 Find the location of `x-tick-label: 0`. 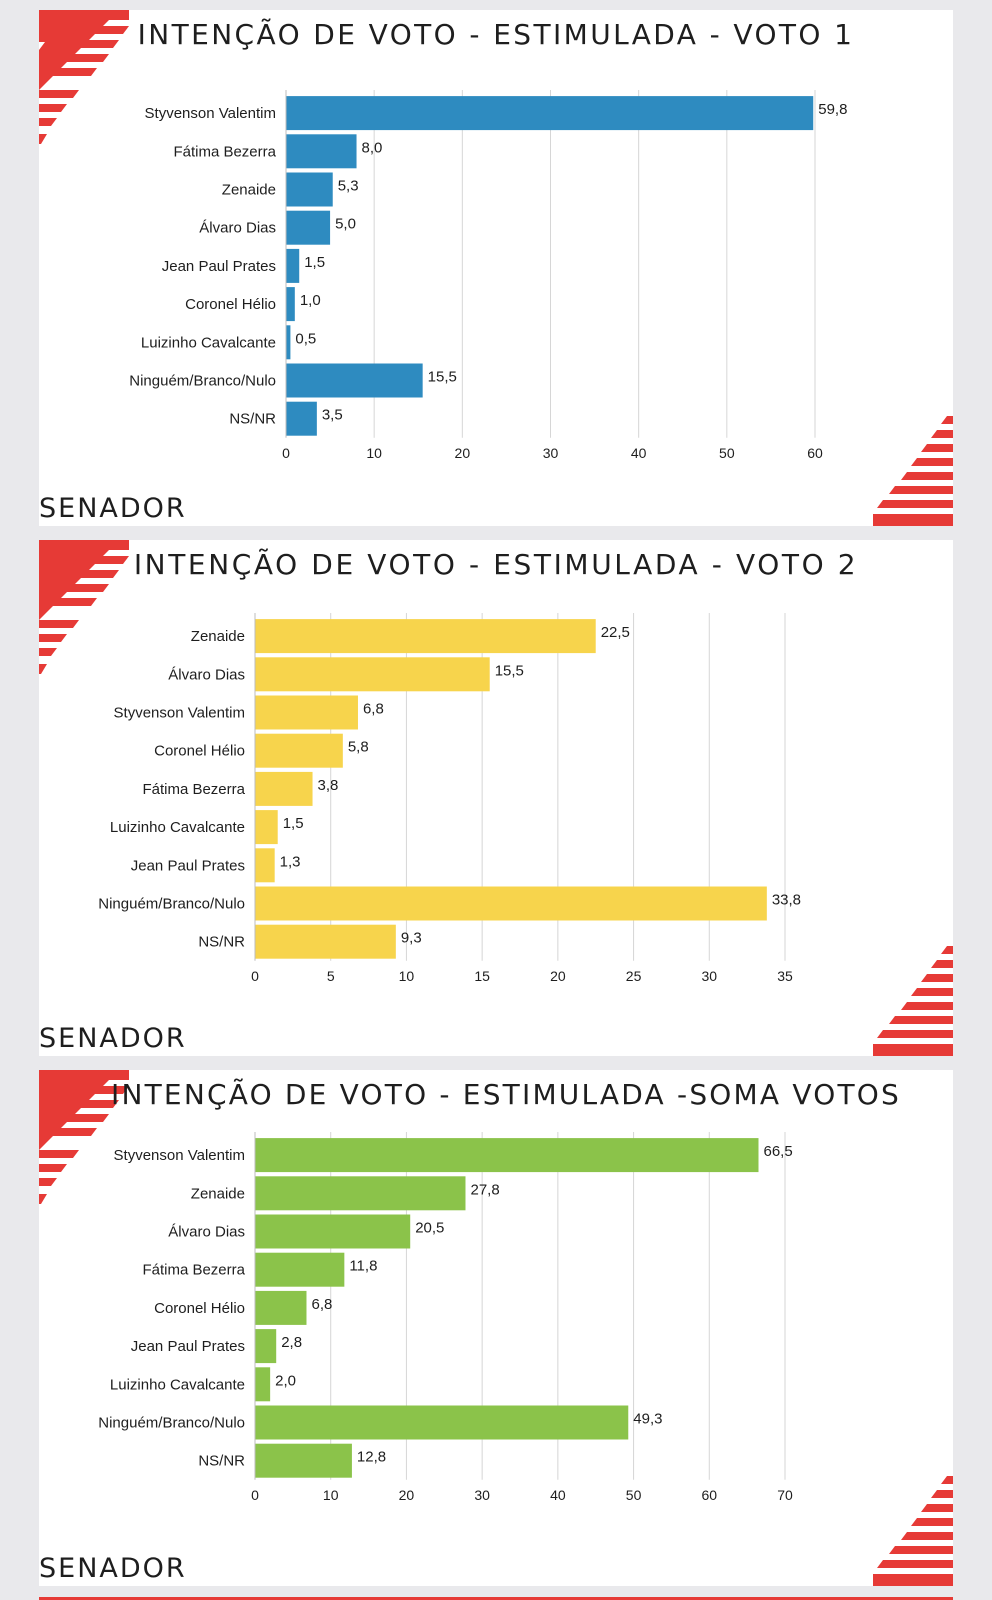

x-tick-label: 0 is located at coordinates (255, 976).